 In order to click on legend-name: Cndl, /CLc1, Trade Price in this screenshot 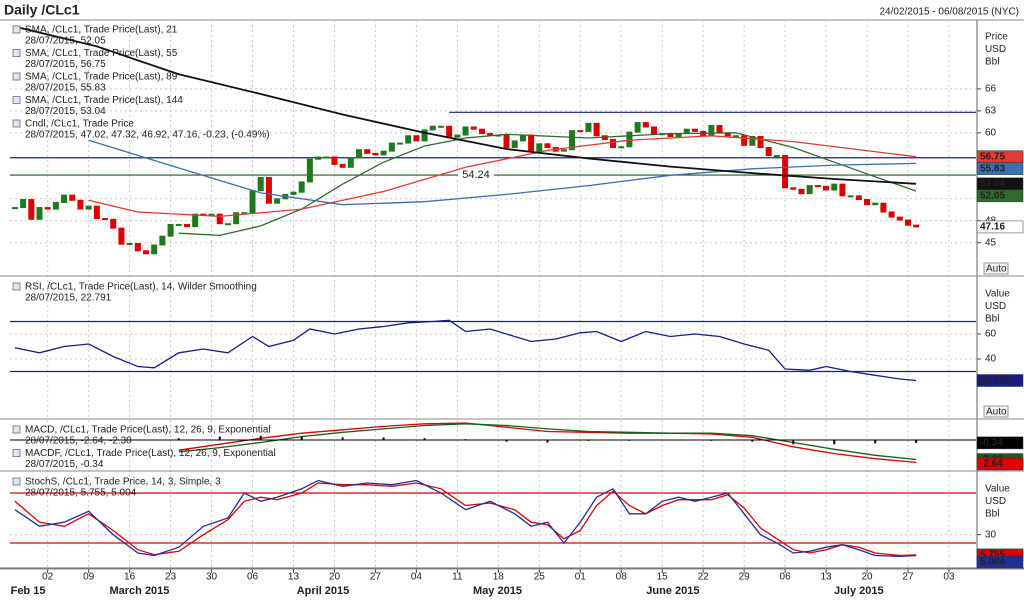, I will do `click(79, 124)`.